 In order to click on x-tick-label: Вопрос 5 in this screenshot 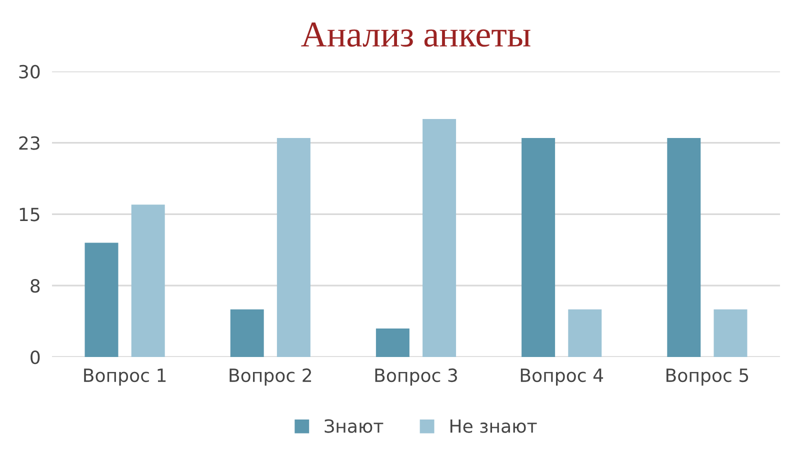, I will do `click(707, 377)`.